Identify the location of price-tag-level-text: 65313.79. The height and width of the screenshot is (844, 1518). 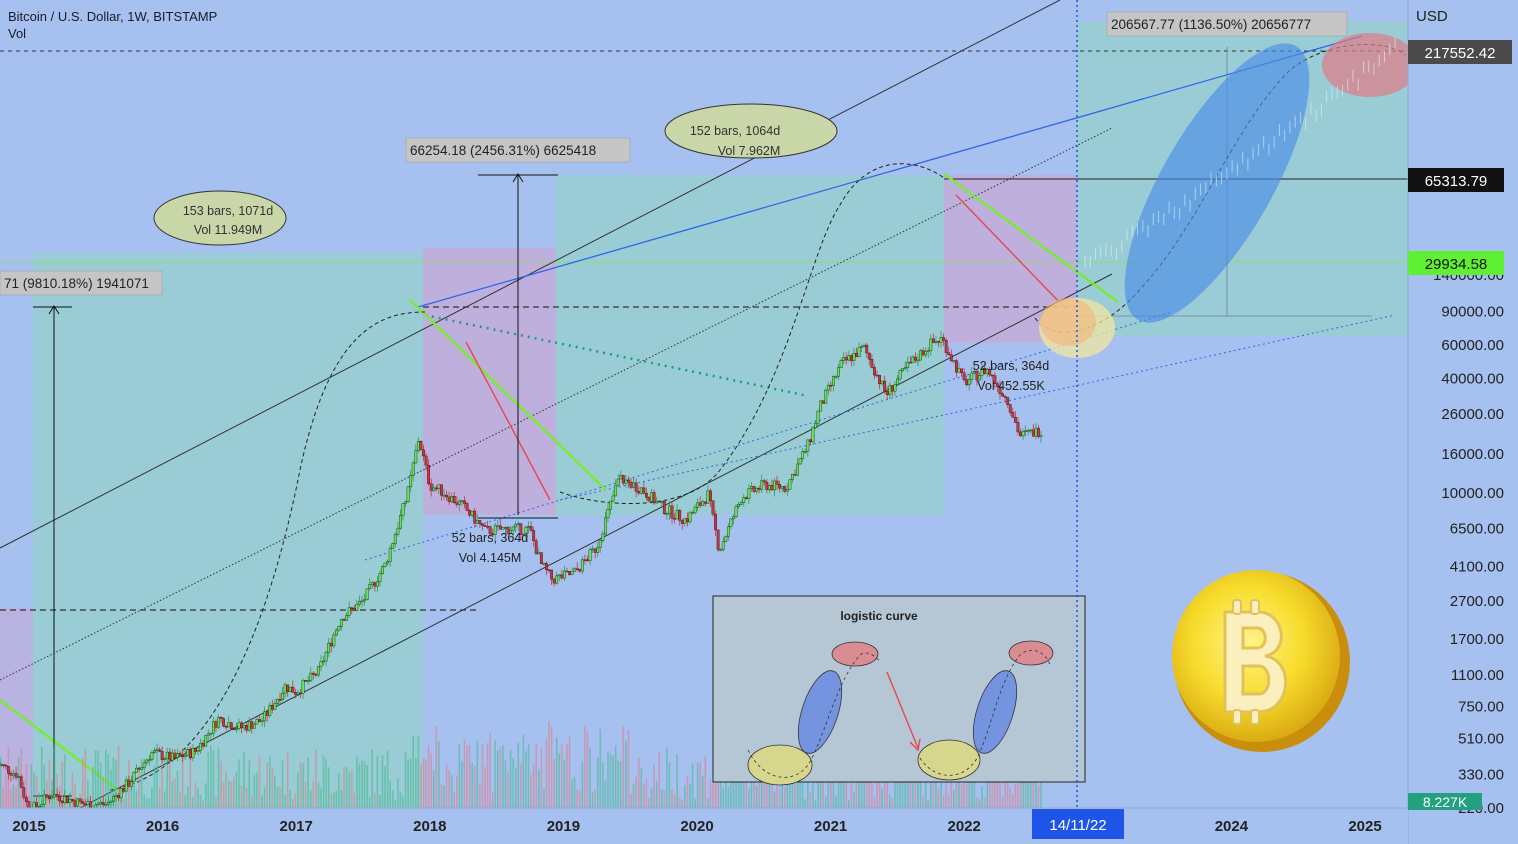
(1456, 181).